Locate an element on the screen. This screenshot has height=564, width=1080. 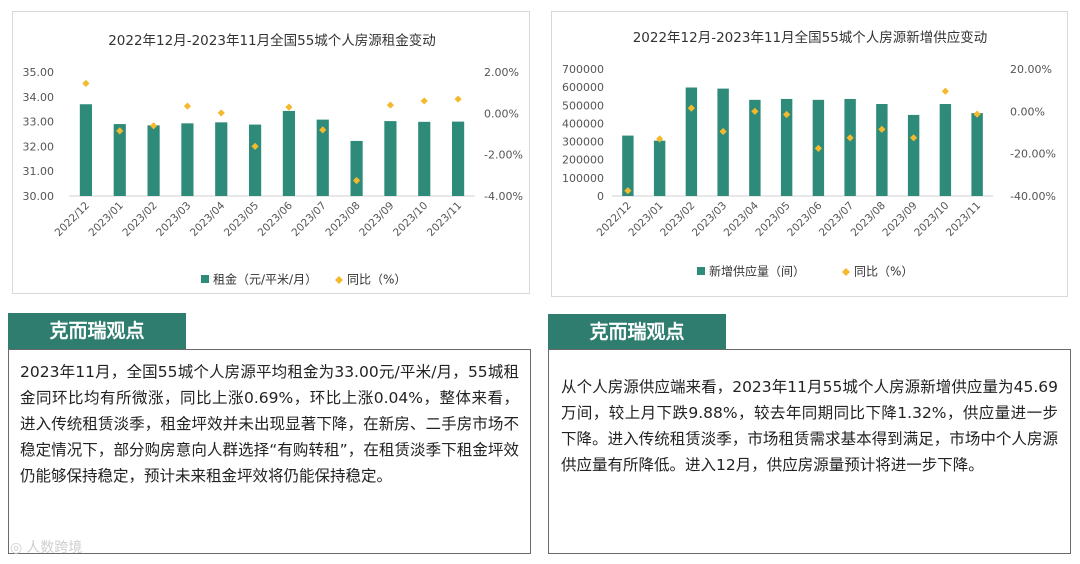
watermark: ◎ 人数跨境 is located at coordinates (44, 547).